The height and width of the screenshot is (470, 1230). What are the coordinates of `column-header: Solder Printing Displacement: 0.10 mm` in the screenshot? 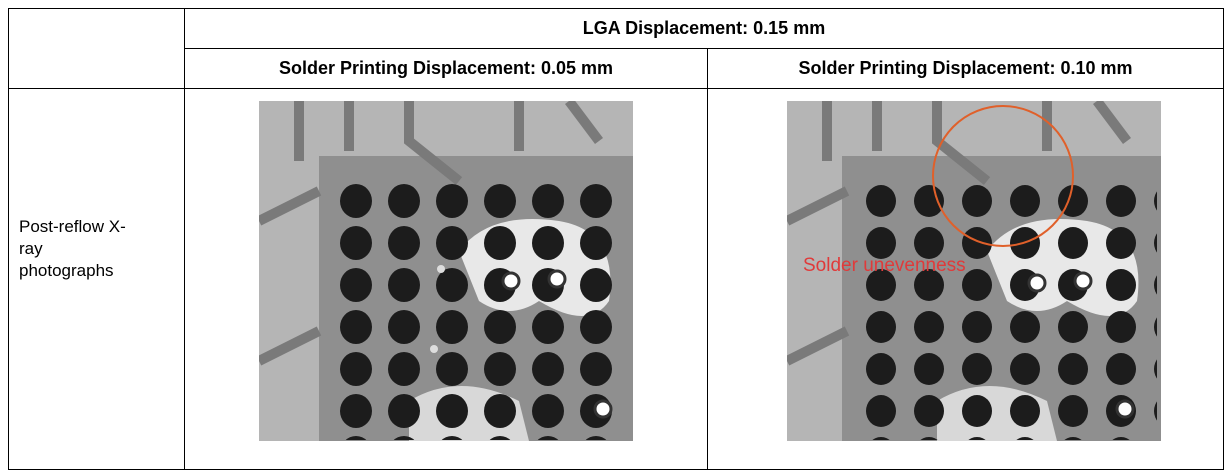 It's located at (965, 68).